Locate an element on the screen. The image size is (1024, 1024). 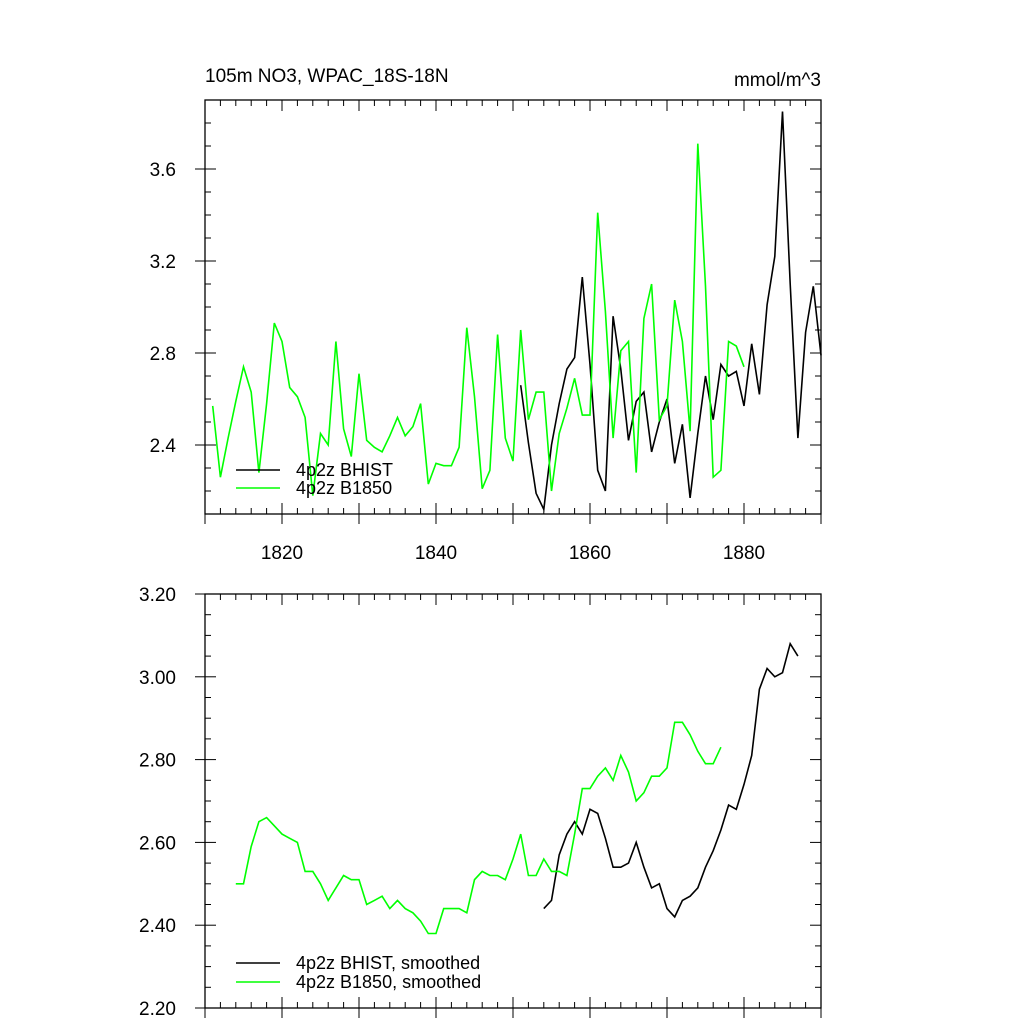
legend-label: 4p2z B1850 is located at coordinates (344, 488).